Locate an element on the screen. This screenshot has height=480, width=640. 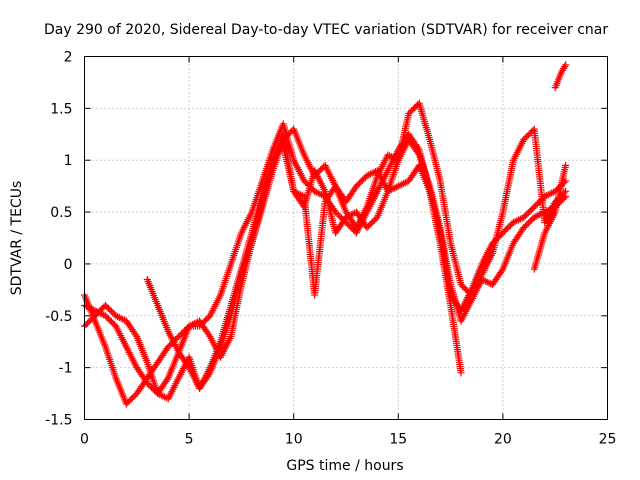
series-sat-f is located at coordinates (560, 76).